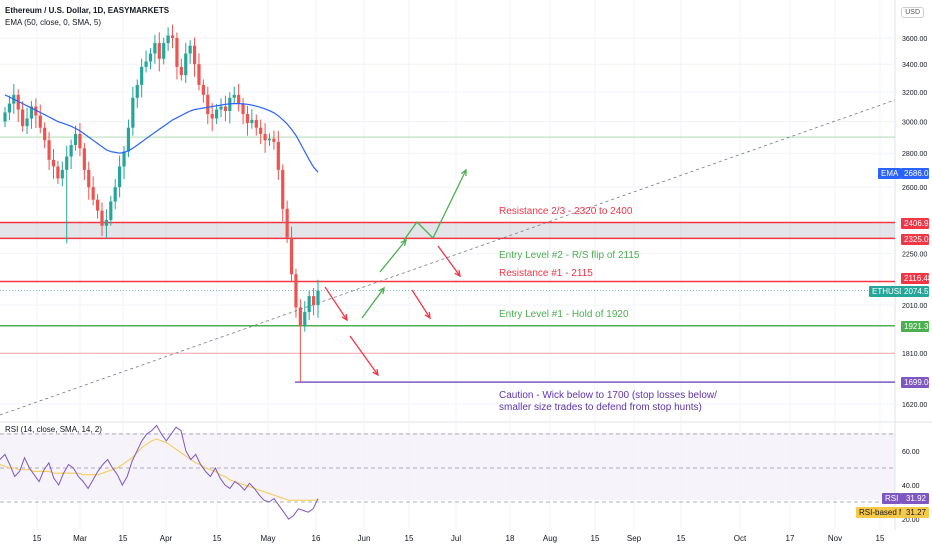  I want to click on rsi-line, so click(159, 472).